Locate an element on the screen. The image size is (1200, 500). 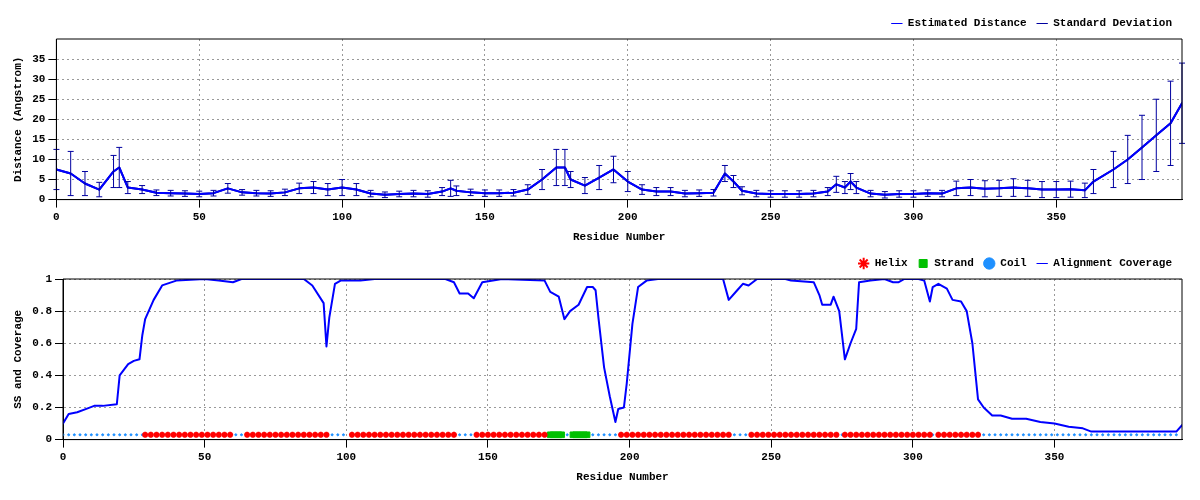
y-tick-label: 10 is located at coordinates (39, 159).